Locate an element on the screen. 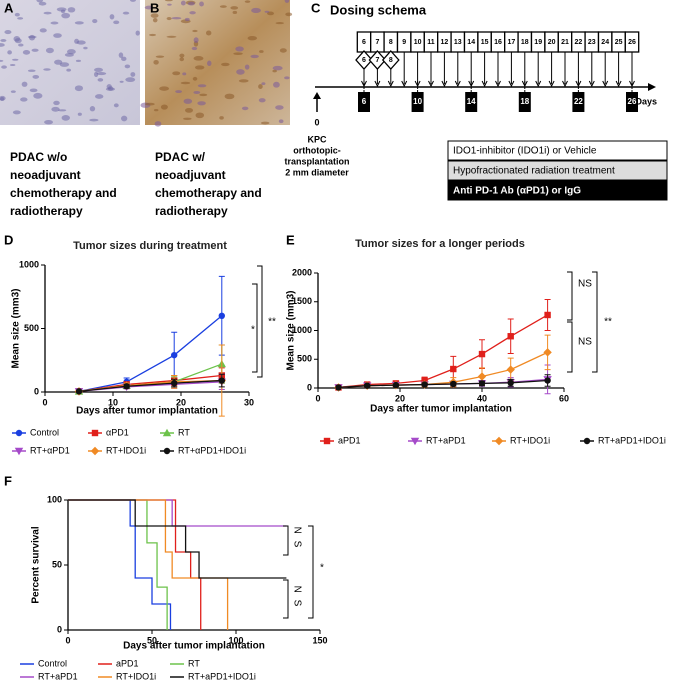  series-line is located at coordinates (150, 354).